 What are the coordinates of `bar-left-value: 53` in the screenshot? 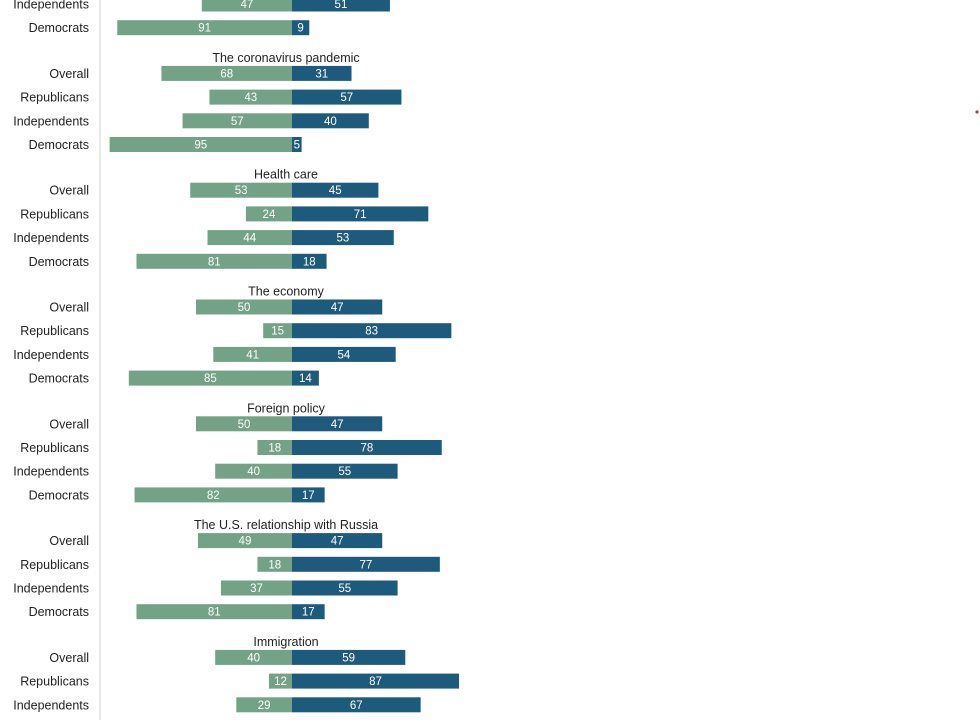 It's located at (241, 191).